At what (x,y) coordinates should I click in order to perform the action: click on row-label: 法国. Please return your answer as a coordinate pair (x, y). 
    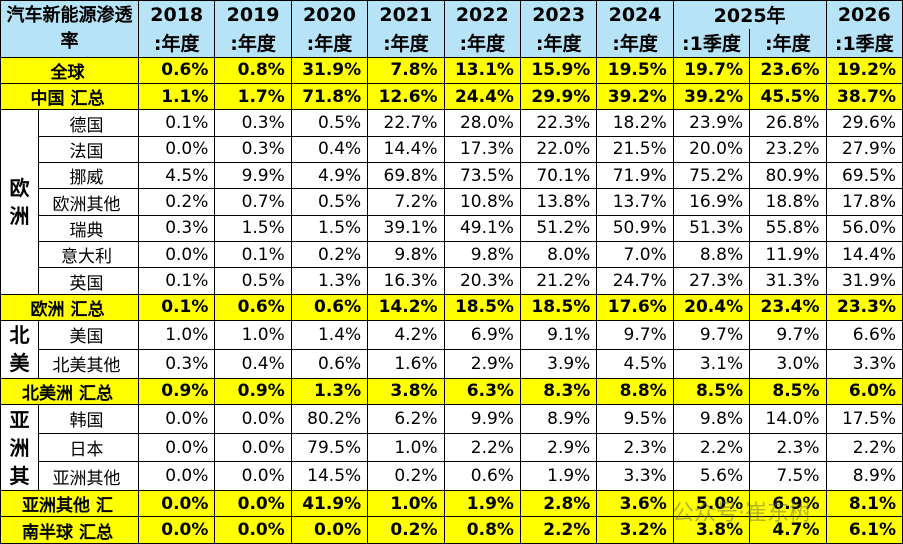
    Looking at the image, I should click on (88, 149).